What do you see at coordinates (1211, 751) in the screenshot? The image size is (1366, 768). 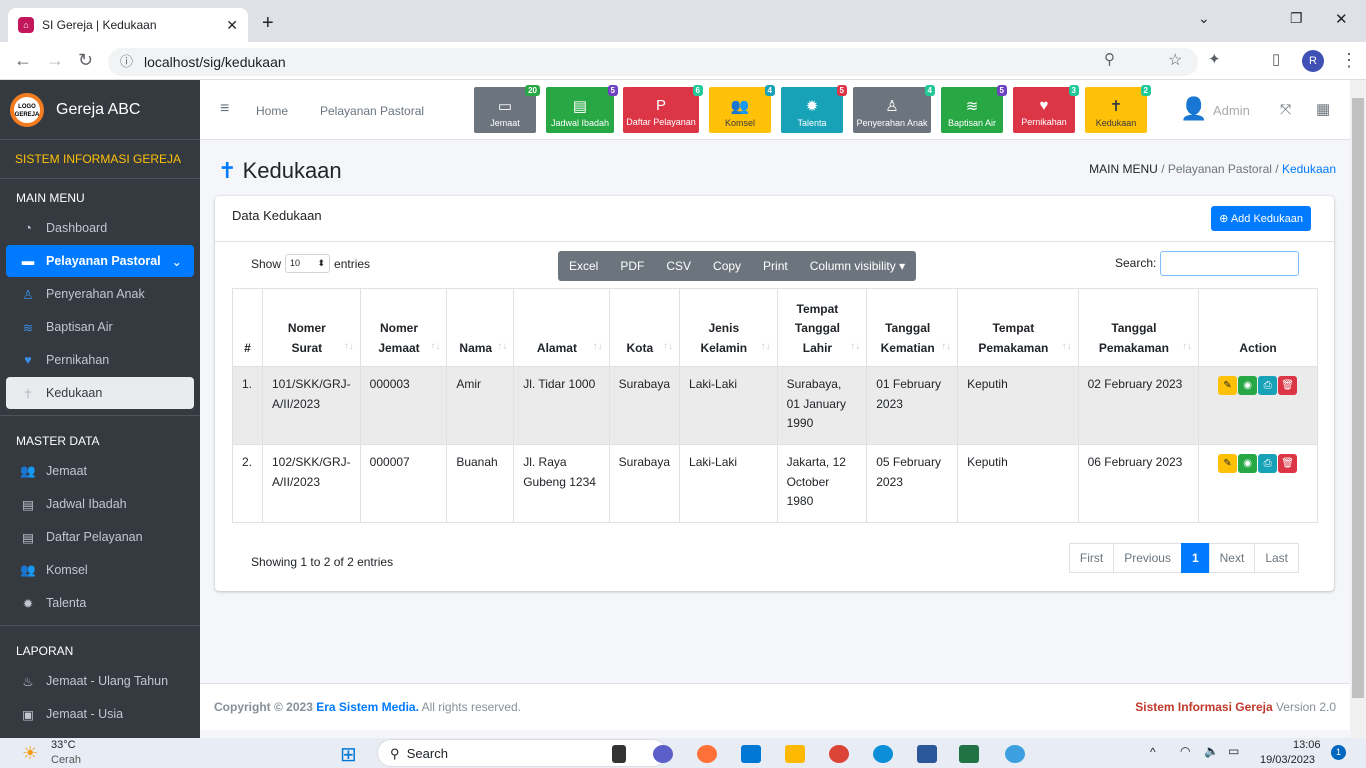 I see `volume-icon: 🔈` at bounding box center [1211, 751].